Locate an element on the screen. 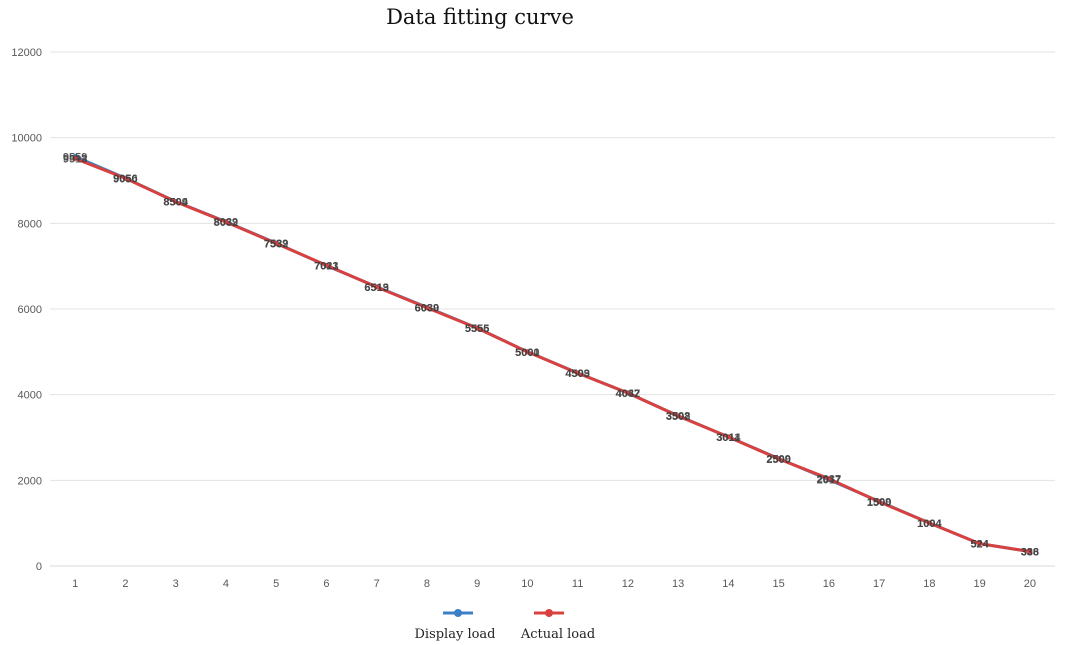  data-label: 4503 is located at coordinates (577, 374).